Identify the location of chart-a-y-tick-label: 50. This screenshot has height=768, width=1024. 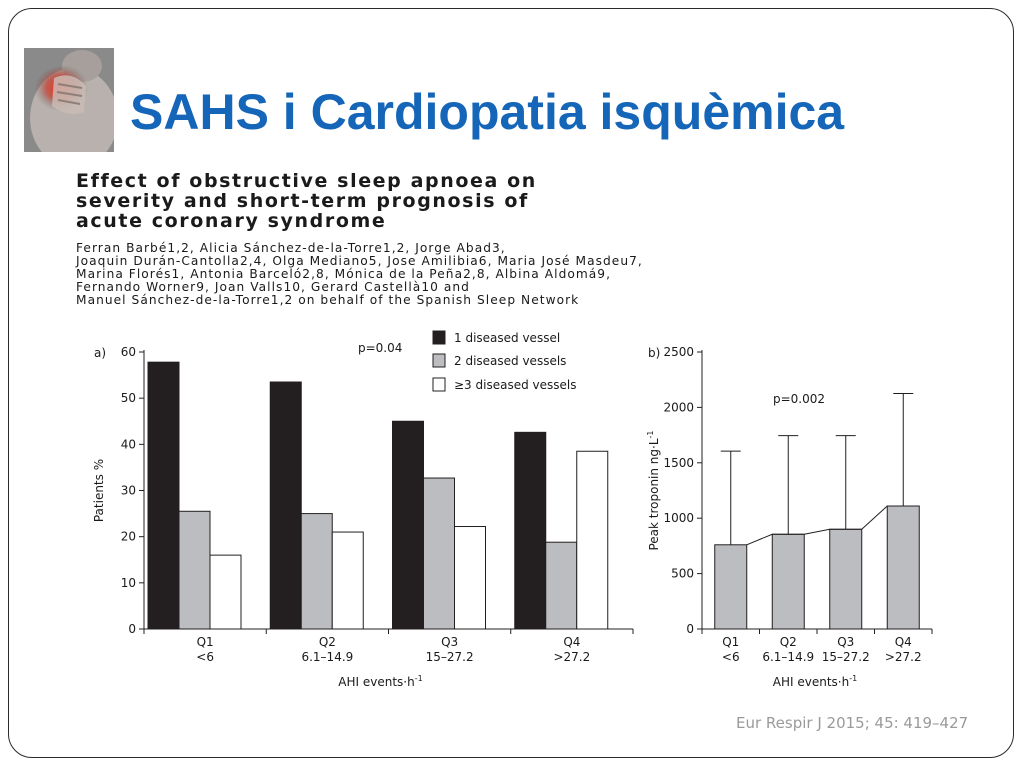
(128, 398).